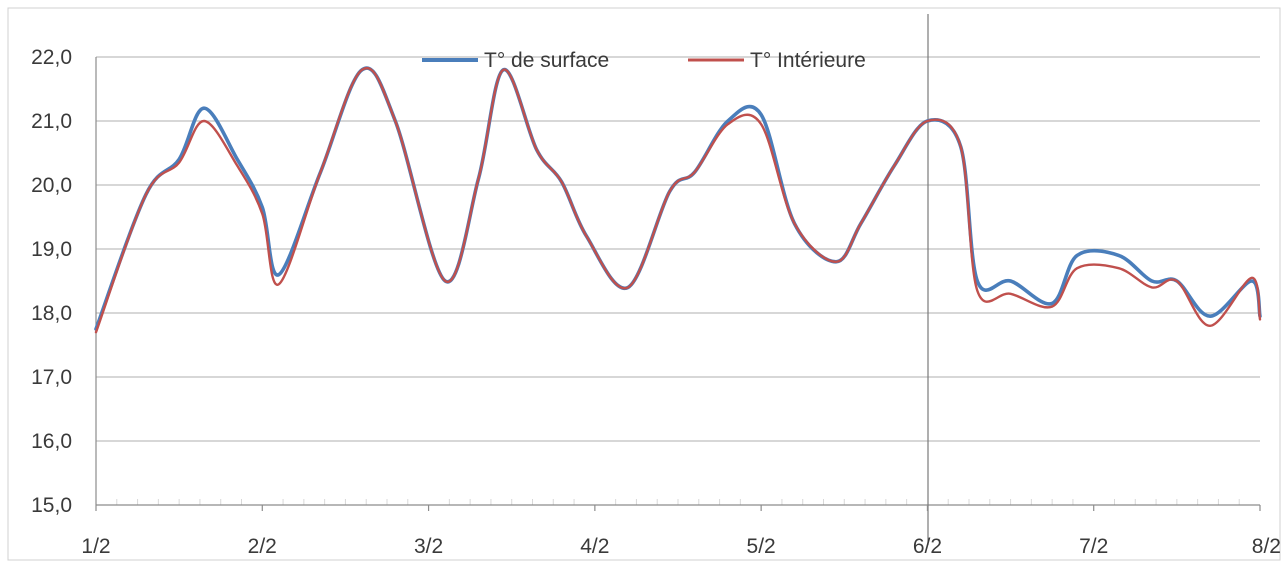 Image resolution: width=1287 pixels, height=568 pixels. What do you see at coordinates (51, 441) in the screenshot?
I see `y-tick-label: 16,0` at bounding box center [51, 441].